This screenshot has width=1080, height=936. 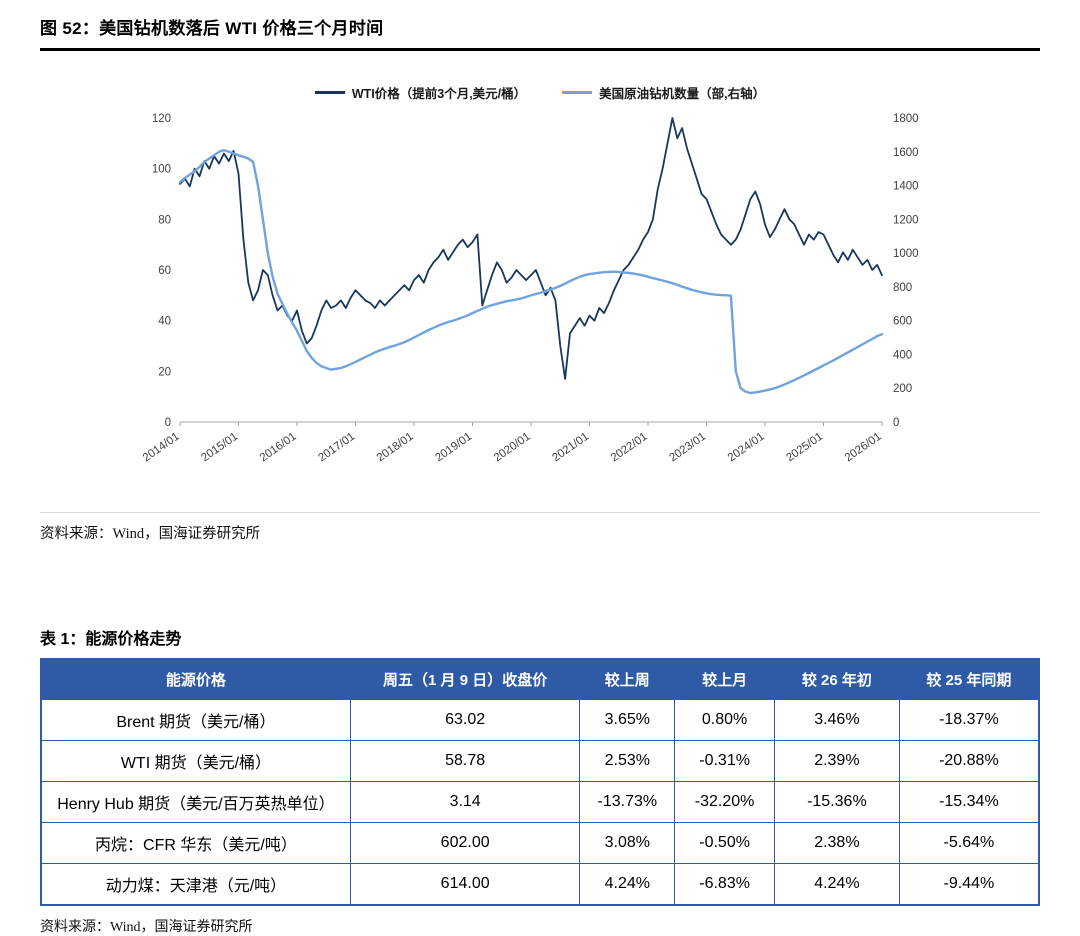 What do you see at coordinates (465, 679) in the screenshot?
I see `table-header-cell: 周五（1 月 9 日）收盘价` at bounding box center [465, 679].